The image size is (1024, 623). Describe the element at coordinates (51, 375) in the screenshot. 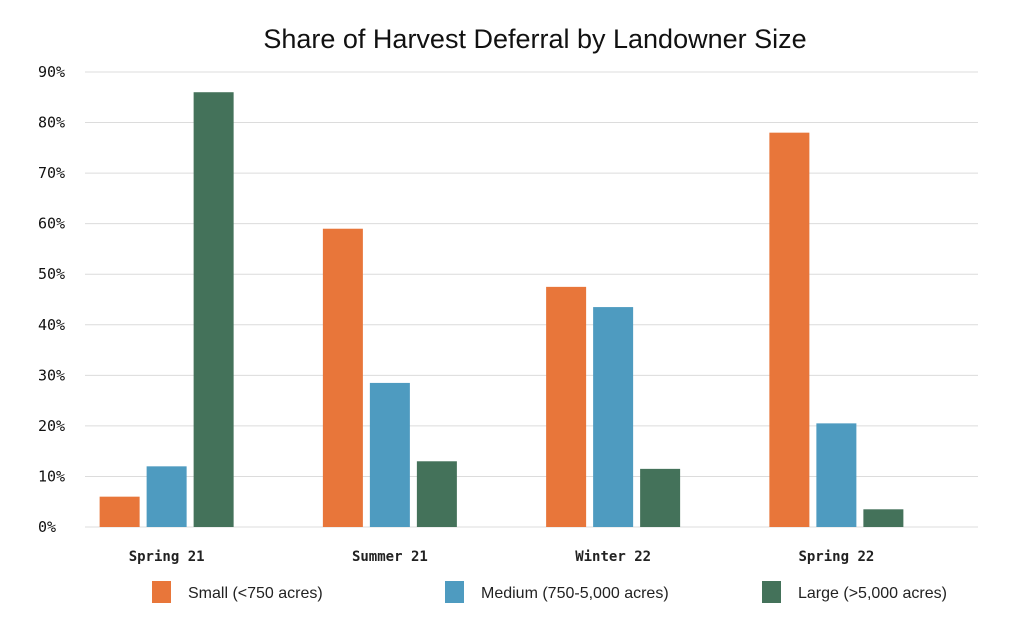

I see `y-tick-label: 30%` at that location.